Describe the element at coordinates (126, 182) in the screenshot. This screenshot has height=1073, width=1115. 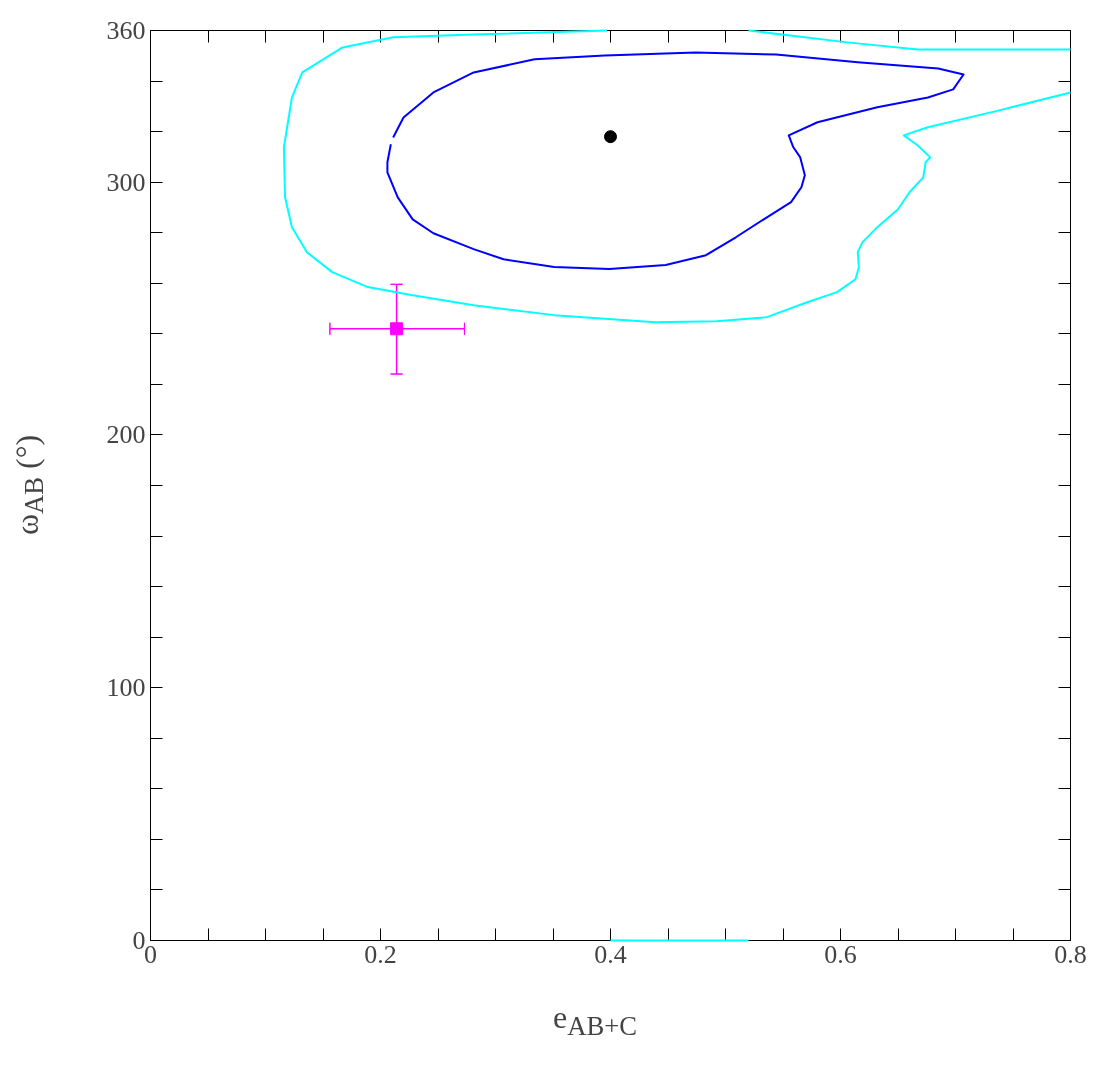
I see `y-tick-label: 300` at that location.